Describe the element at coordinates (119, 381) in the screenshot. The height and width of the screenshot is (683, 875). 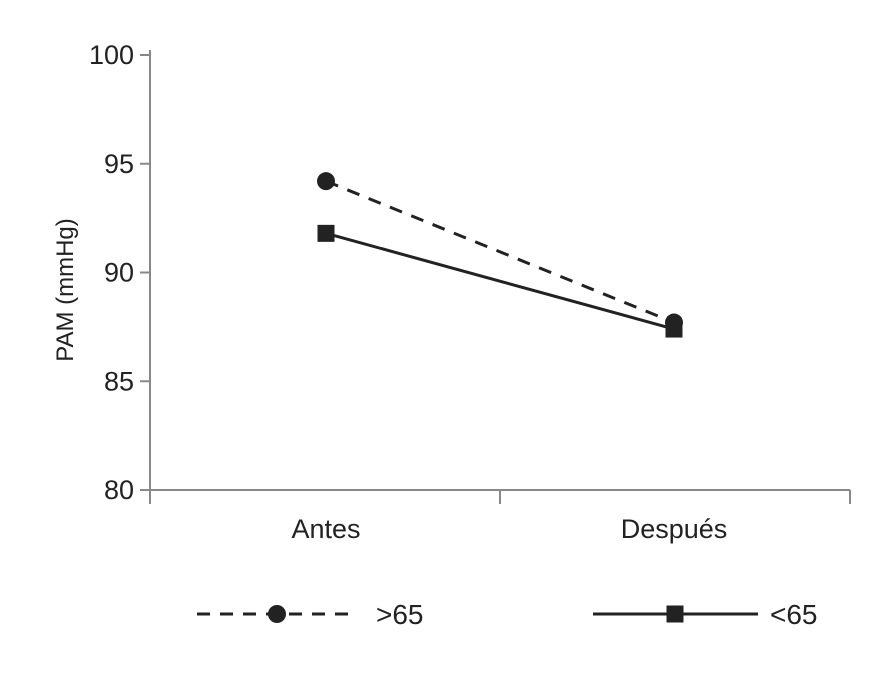
I see `y-tick-label: 85` at that location.